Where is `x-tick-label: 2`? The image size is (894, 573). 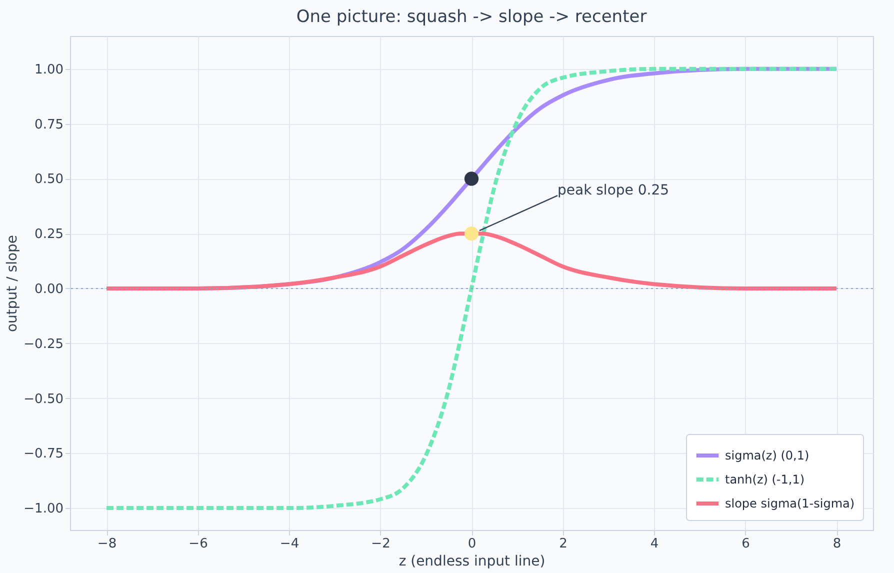 x-tick-label: 2 is located at coordinates (563, 544).